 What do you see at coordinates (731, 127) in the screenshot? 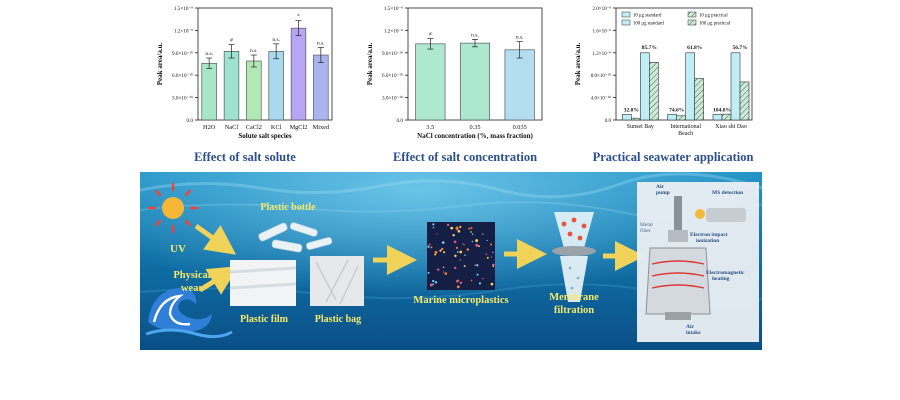
I see `x-tick-label: Xiao shi Dao` at bounding box center [731, 127].